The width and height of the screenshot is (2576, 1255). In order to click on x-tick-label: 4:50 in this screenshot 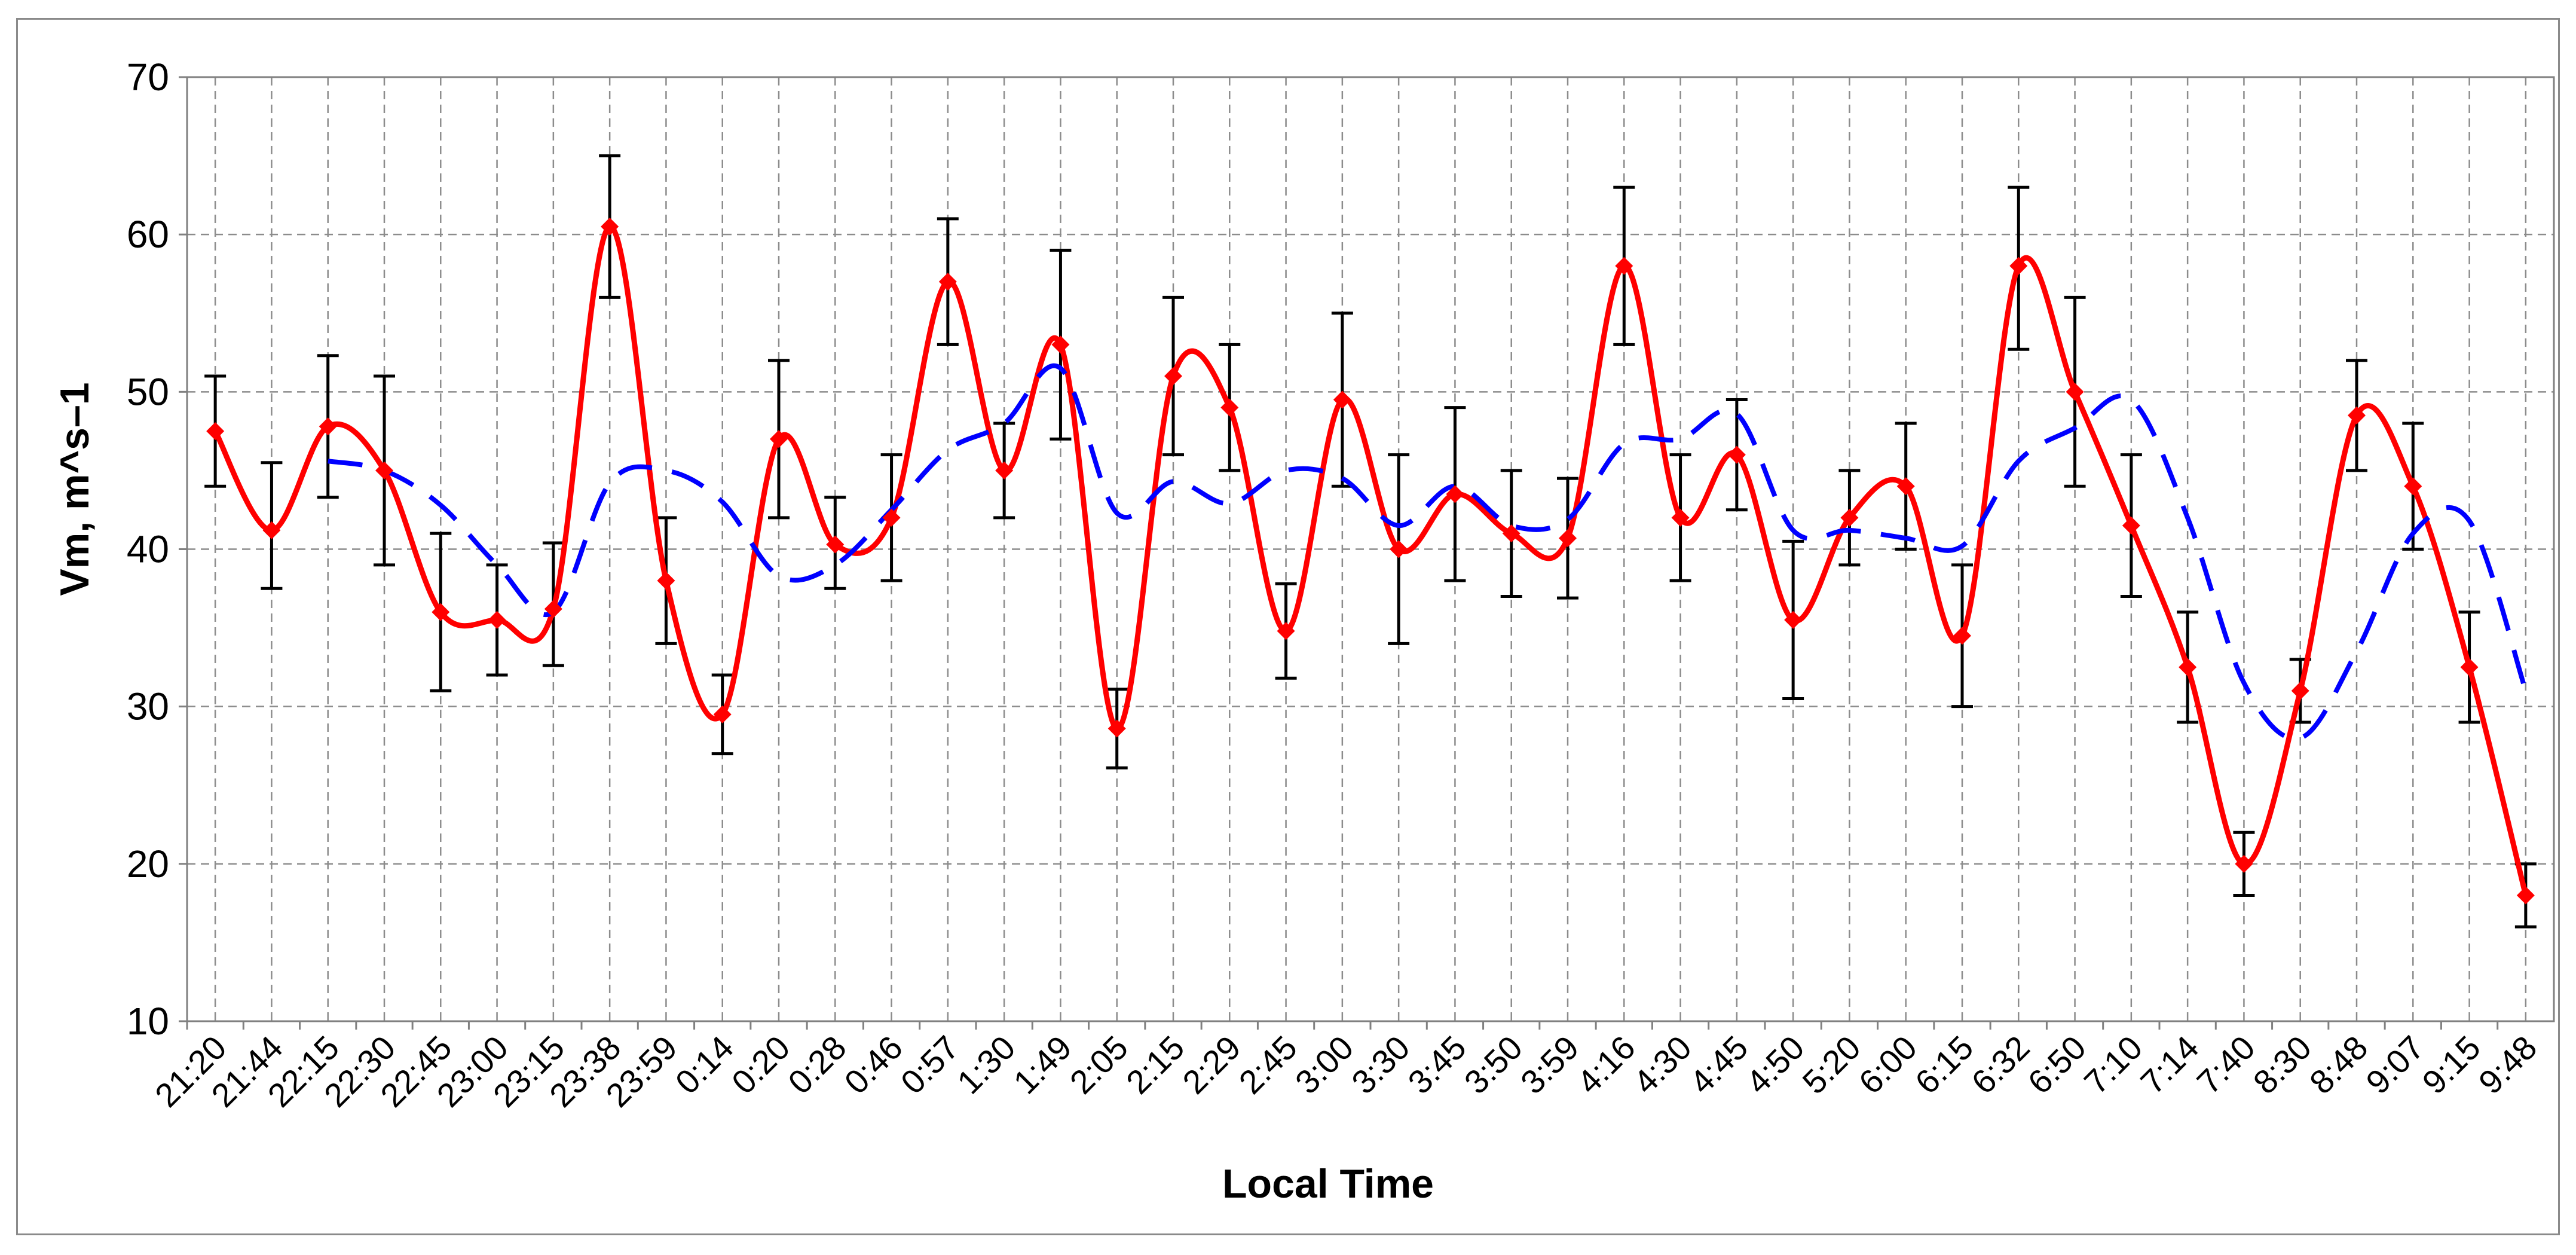, I will do `click(1775, 1064)`.